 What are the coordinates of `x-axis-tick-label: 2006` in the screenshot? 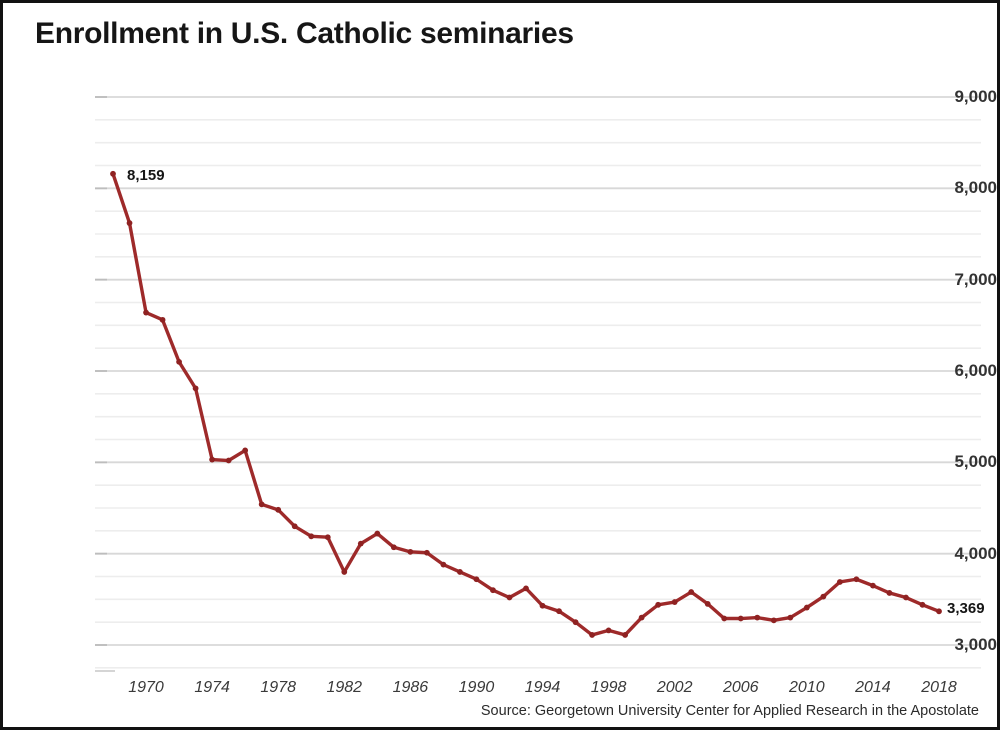 It's located at (740, 687).